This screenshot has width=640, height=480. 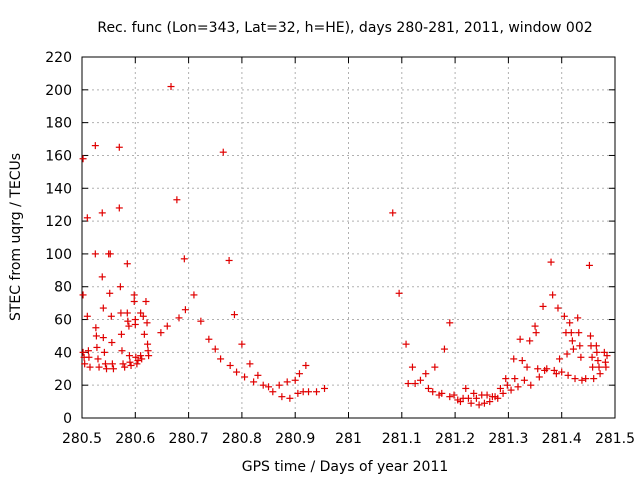 I want to click on x-tick-label: 281.2, so click(x=455, y=439).